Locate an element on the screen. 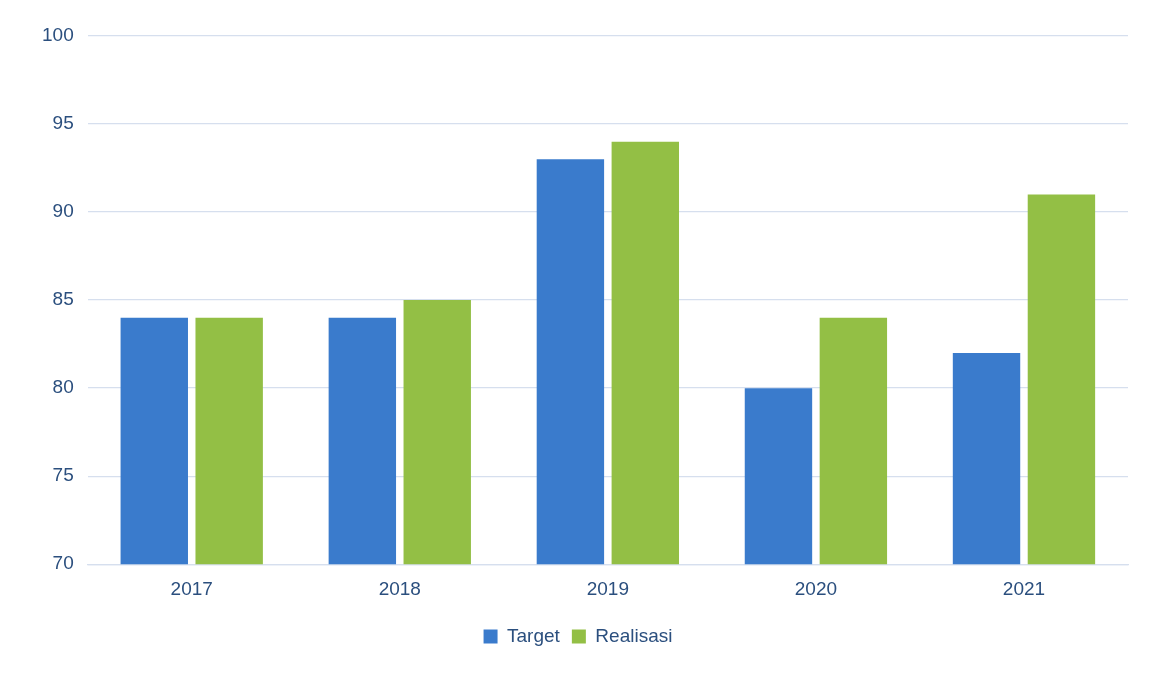 The height and width of the screenshot is (675, 1156). y-tick-label: 90 is located at coordinates (63, 211).